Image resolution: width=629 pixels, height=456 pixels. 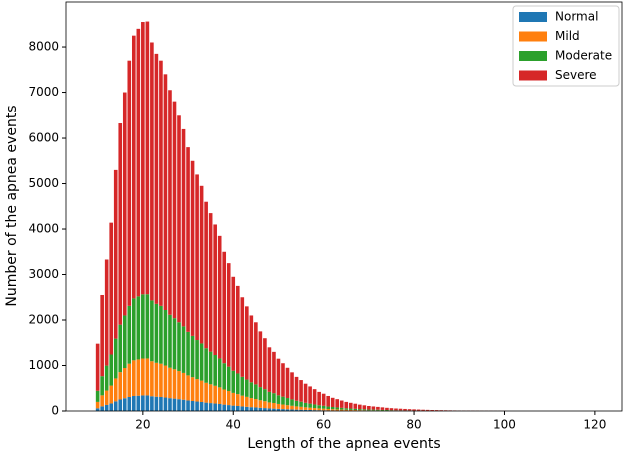 What do you see at coordinates (43, 183) in the screenshot?
I see `y-tick-label: 5000` at bounding box center [43, 183].